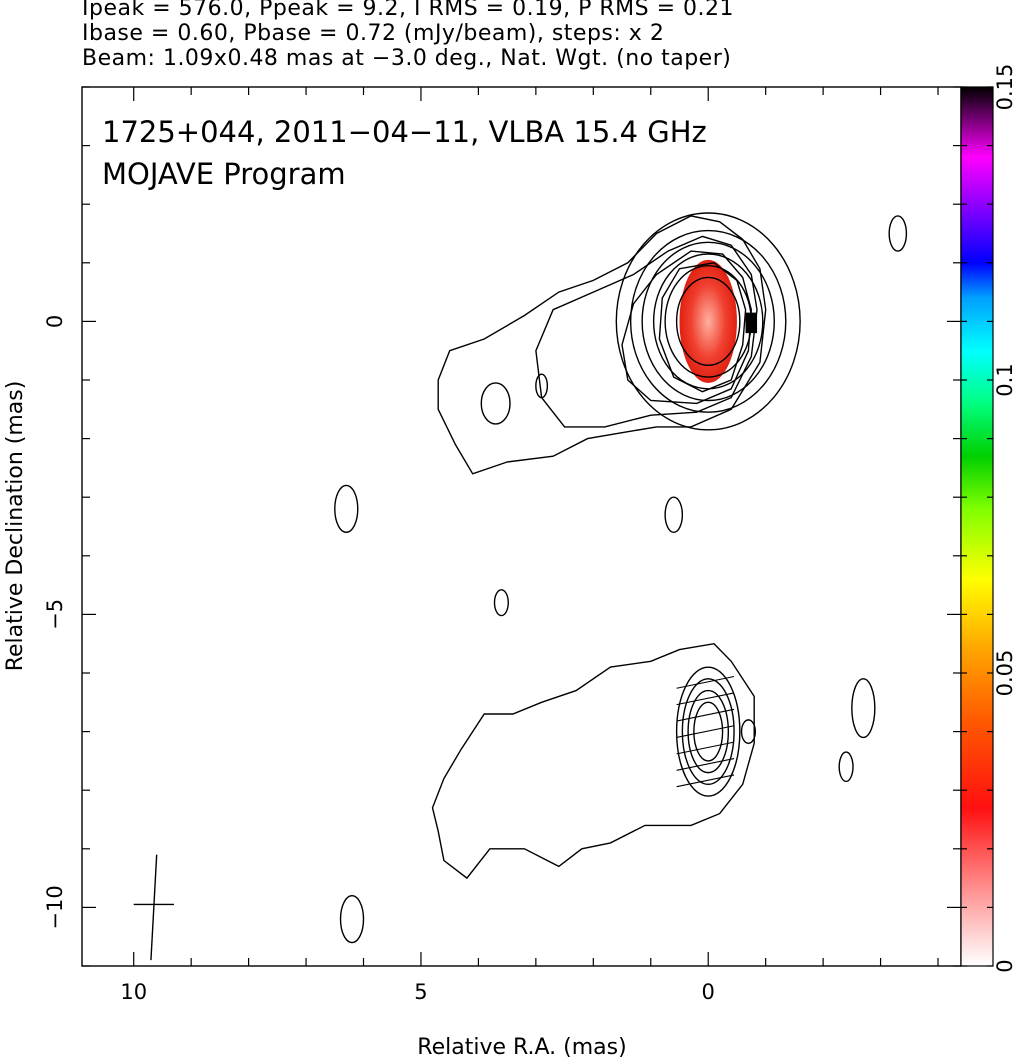  I want to click on x-tick-label: 10, so click(133, 992).